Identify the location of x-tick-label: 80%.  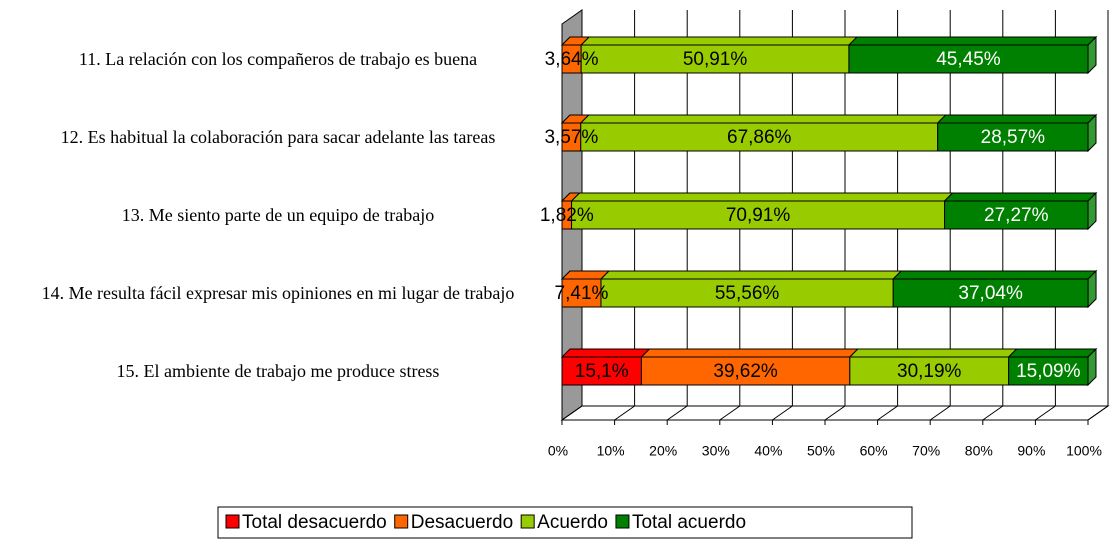
(979, 451).